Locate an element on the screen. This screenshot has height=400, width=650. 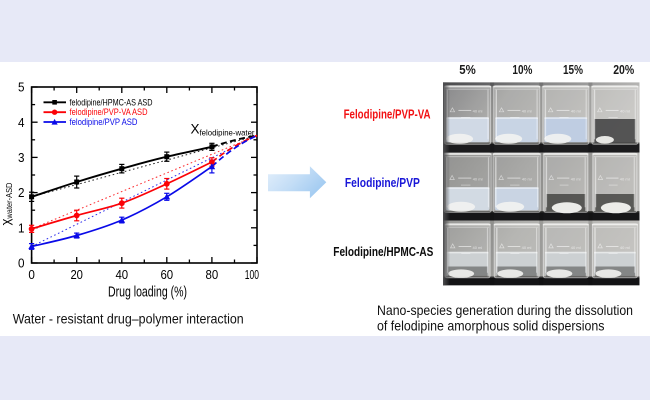
svg-text: Xfelodipine-water is located at coordinates (223, 130).